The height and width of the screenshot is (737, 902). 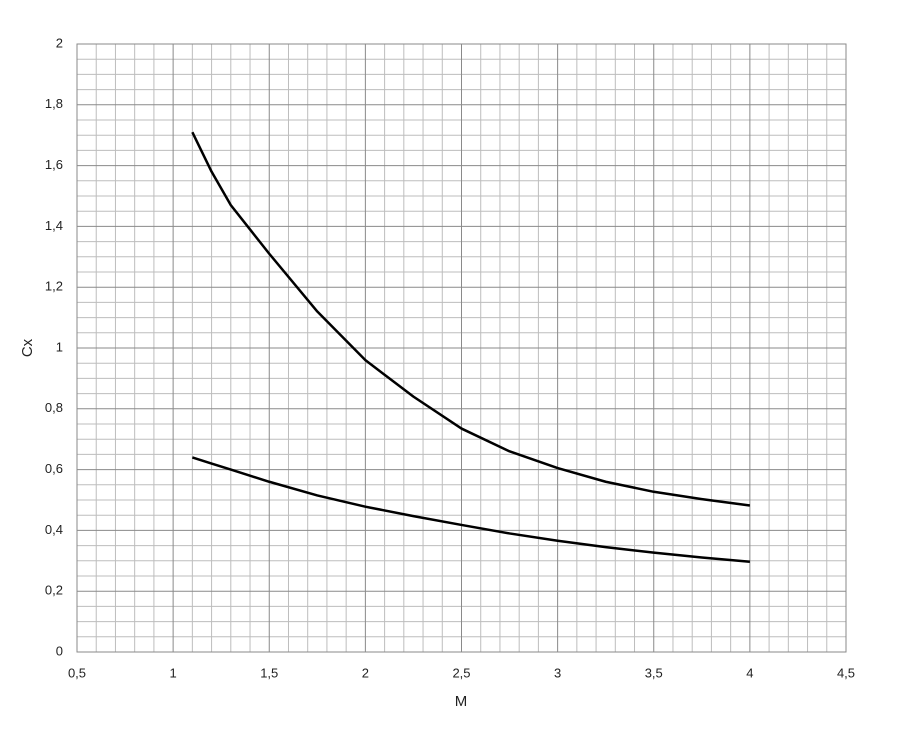 What do you see at coordinates (27, 347) in the screenshot?
I see `y-axis-label: Cx` at bounding box center [27, 347].